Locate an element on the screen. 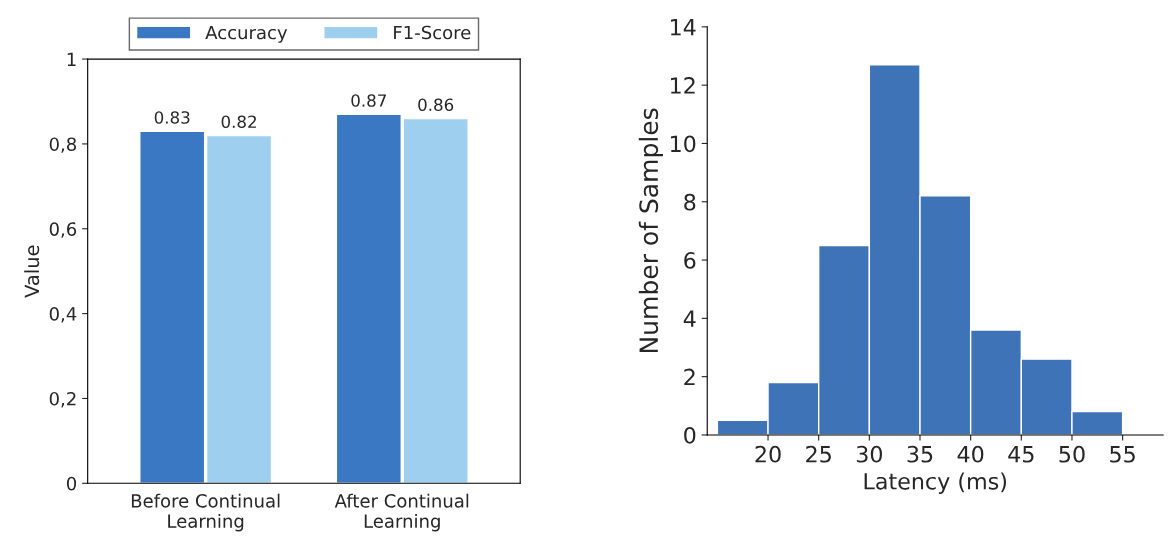 The image size is (1169, 537). y-tick-label: 0,4 is located at coordinates (63, 315).